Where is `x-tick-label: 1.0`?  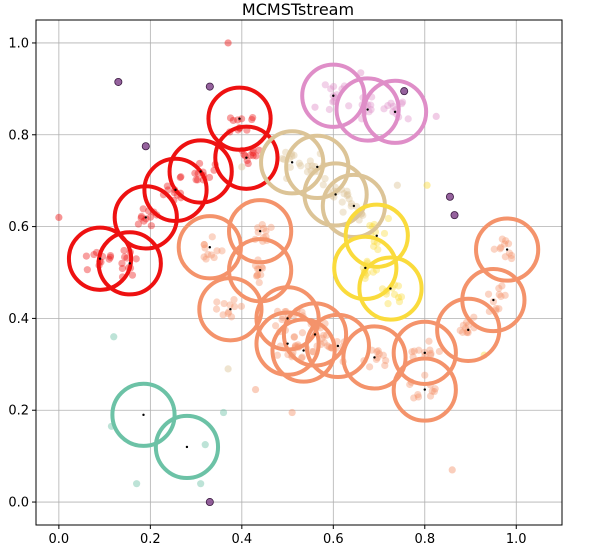
x-tick-label: 1.0 is located at coordinates (516, 539).